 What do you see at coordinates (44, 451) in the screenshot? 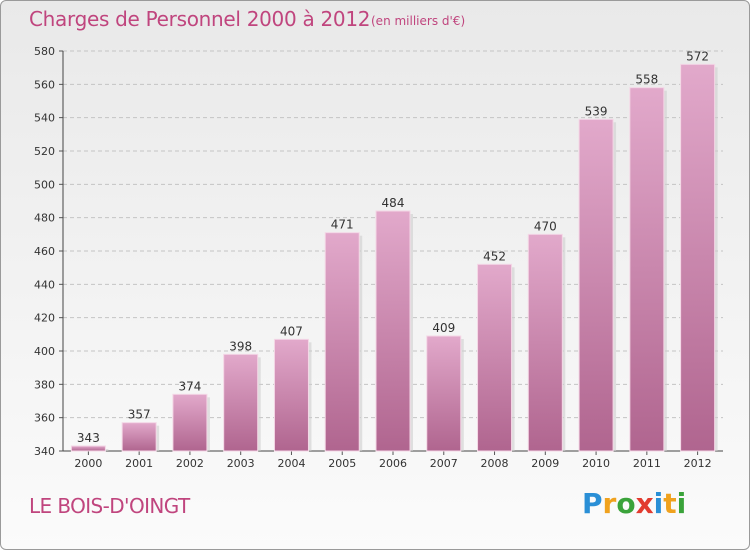
I see `y-tick-label: 340` at bounding box center [44, 451].